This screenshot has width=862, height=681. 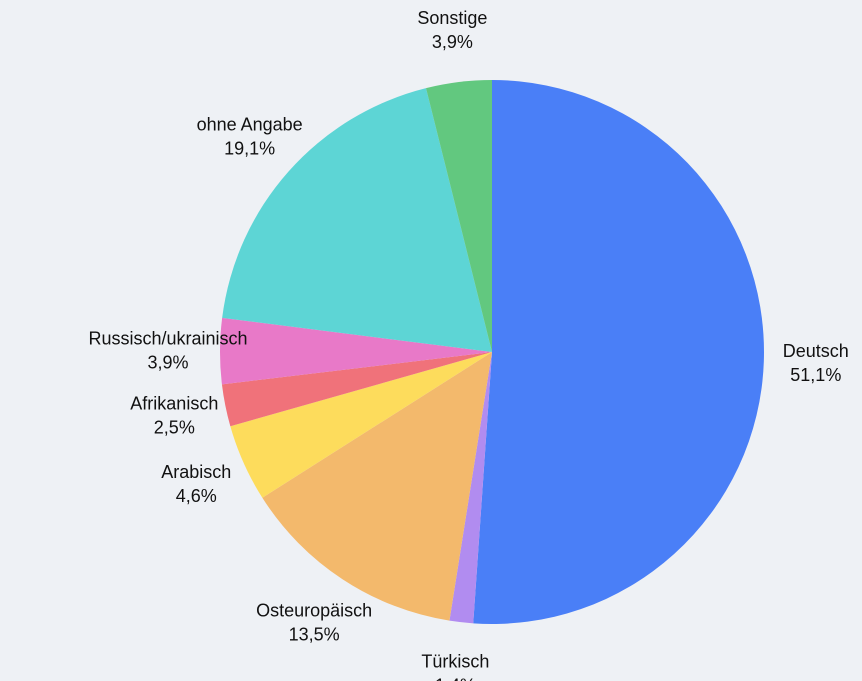 What do you see at coordinates (196, 472) in the screenshot?
I see `slice-label: Arabisch` at bounding box center [196, 472].